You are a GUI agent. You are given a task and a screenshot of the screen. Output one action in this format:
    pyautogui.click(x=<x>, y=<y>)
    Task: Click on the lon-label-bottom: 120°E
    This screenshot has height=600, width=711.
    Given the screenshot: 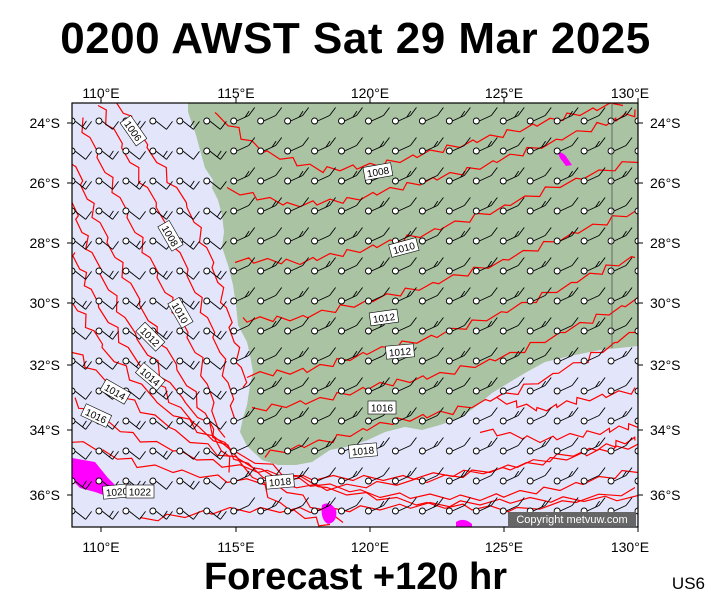 What is the action you would take?
    pyautogui.click(x=370, y=547)
    